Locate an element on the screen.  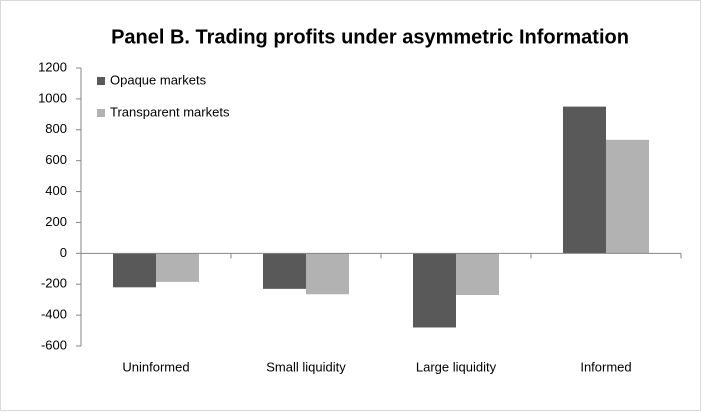
x-tick-label: Small liquidity is located at coordinates (306, 366).